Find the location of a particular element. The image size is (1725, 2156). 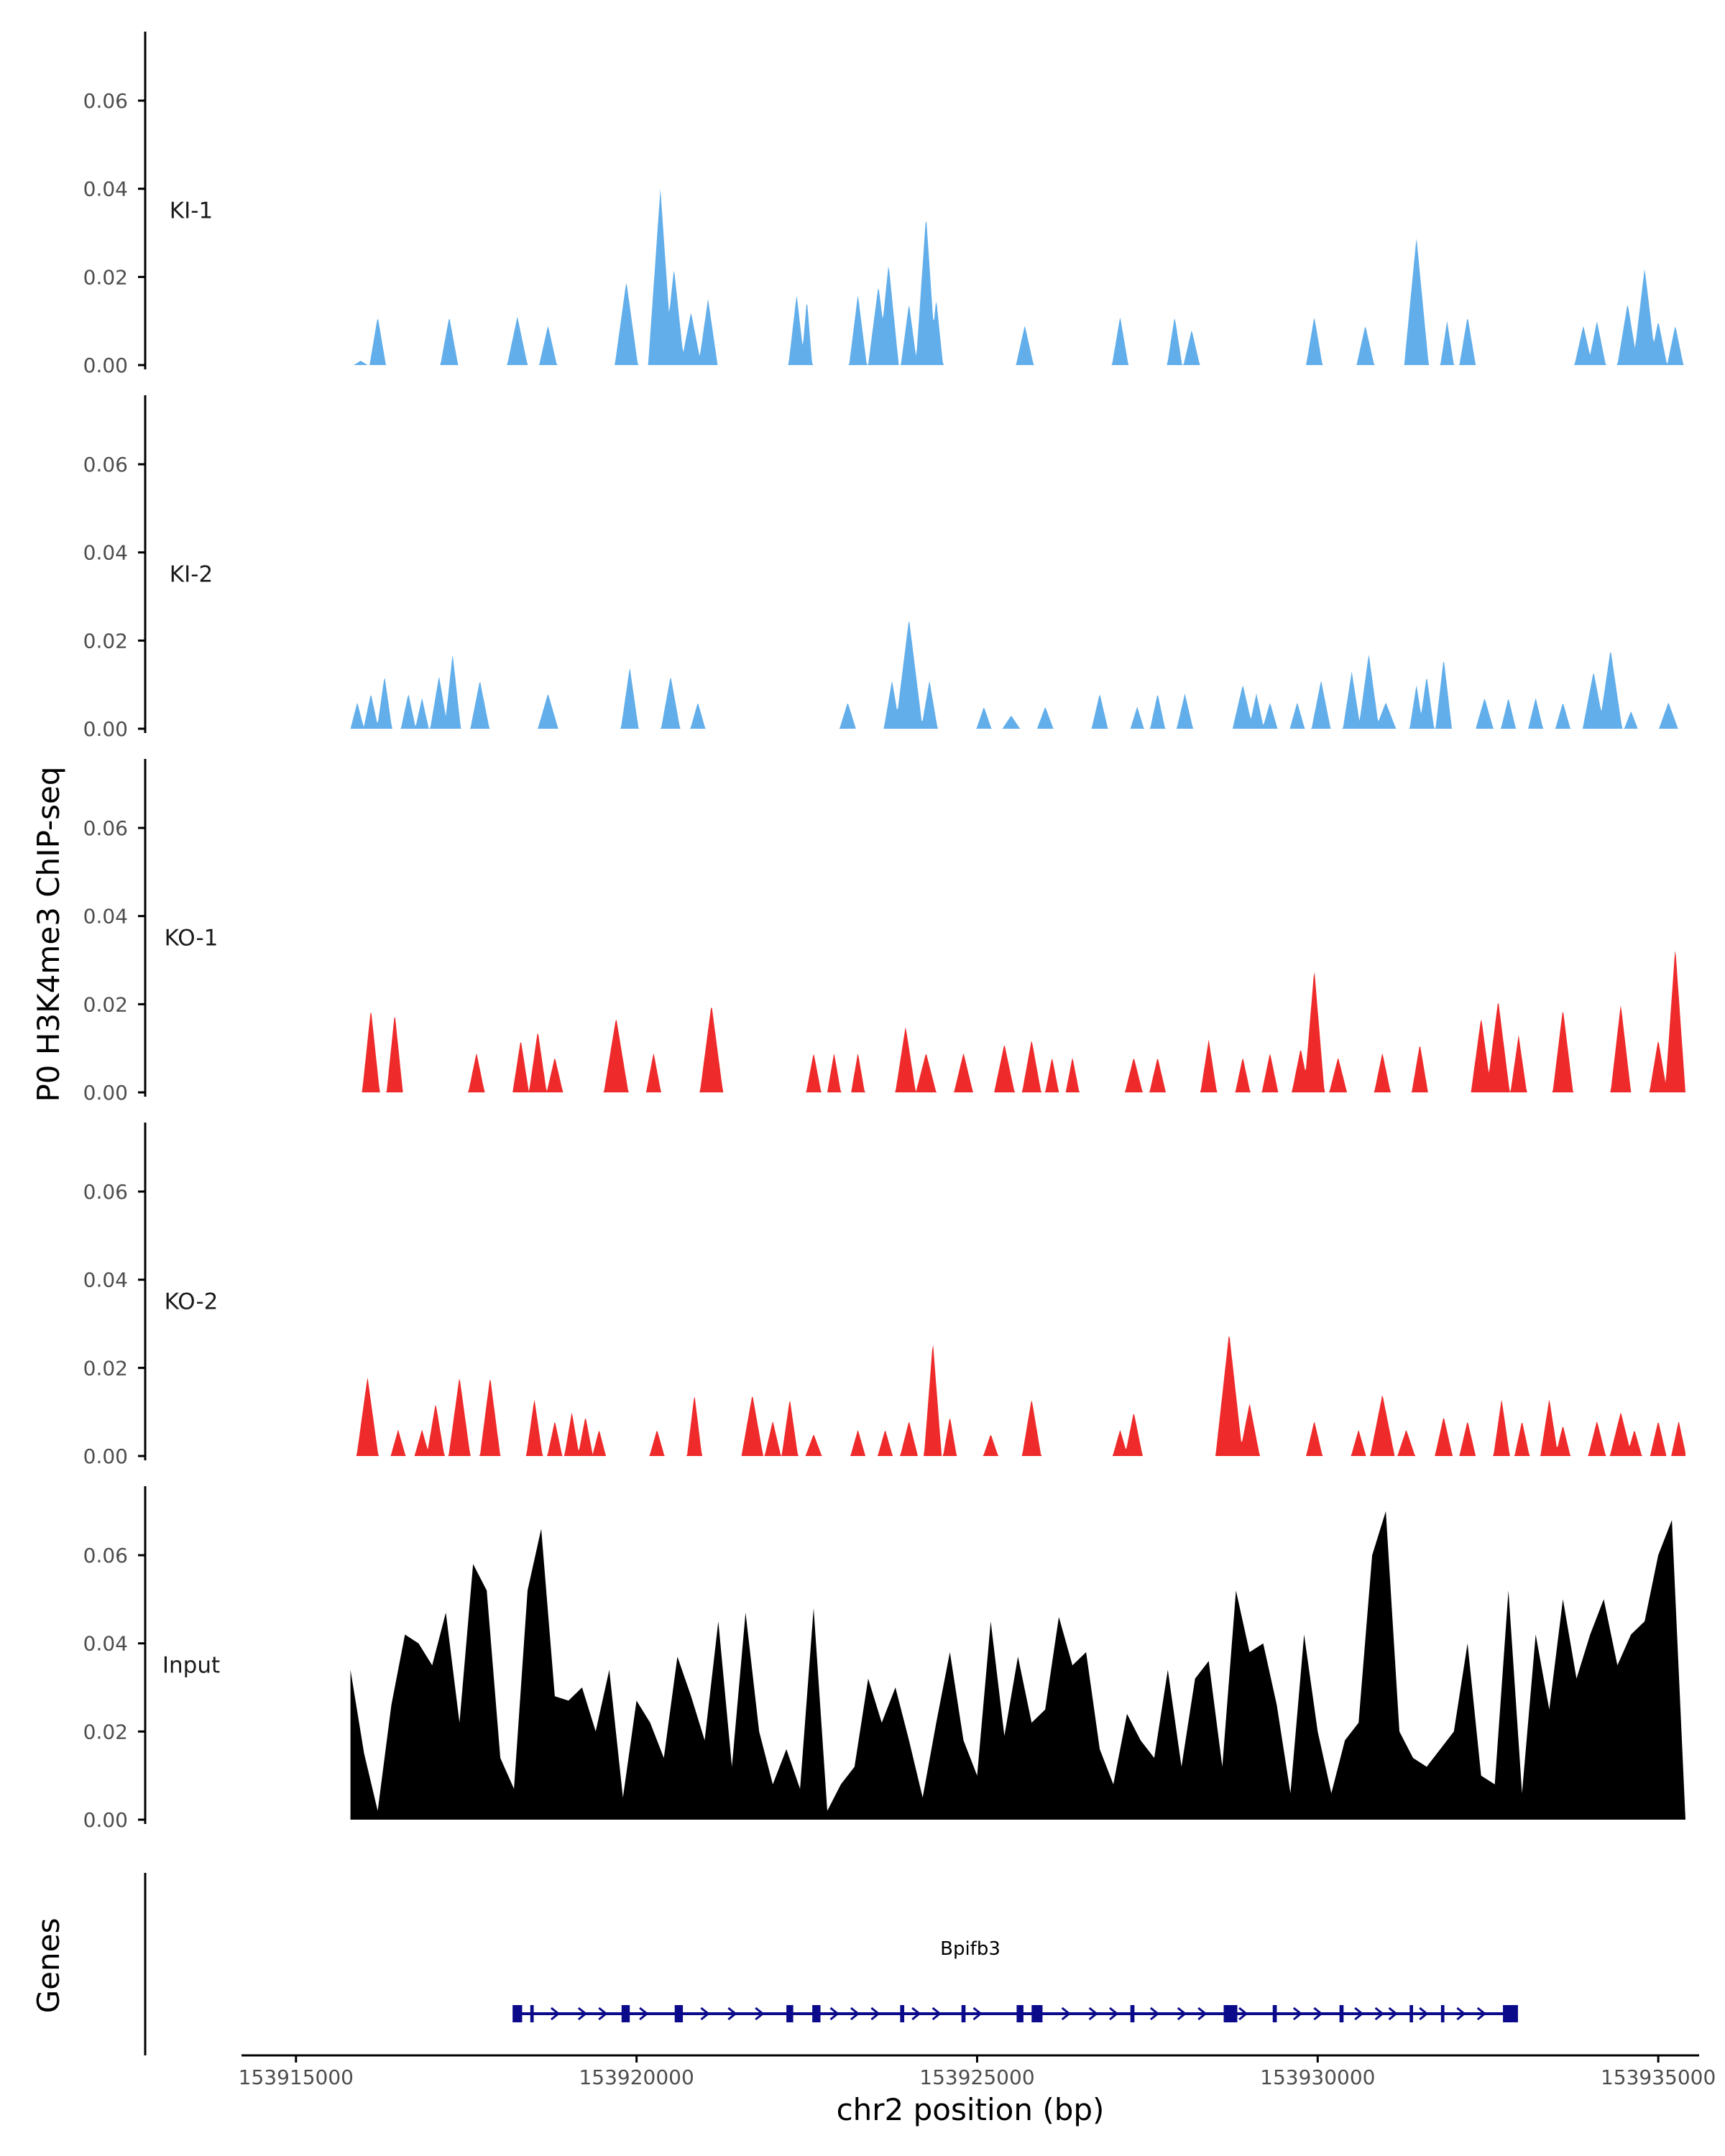

track-label: KO-1 is located at coordinates (191, 938).